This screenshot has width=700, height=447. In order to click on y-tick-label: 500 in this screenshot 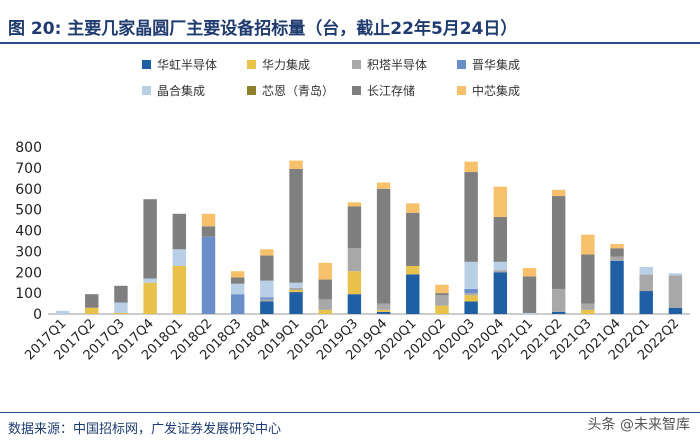, I will do `click(28, 211)`.